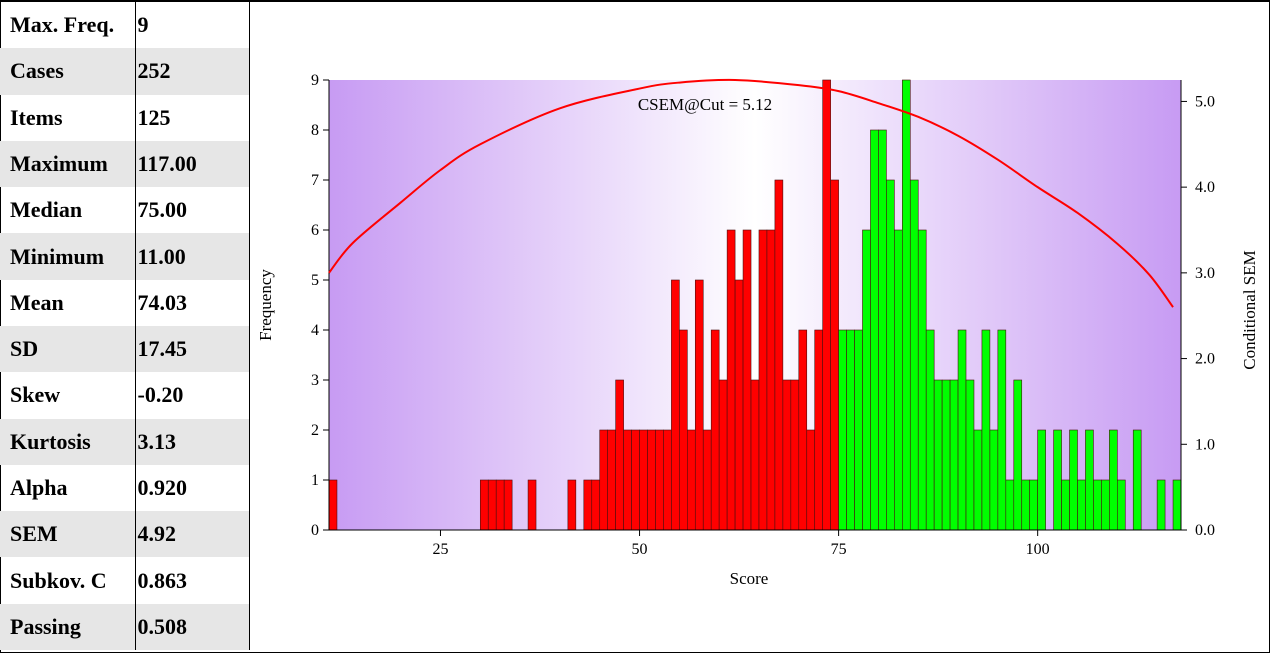 The width and height of the screenshot is (1270, 653). What do you see at coordinates (640, 549) in the screenshot?
I see `x-tick-label: 50` at bounding box center [640, 549].